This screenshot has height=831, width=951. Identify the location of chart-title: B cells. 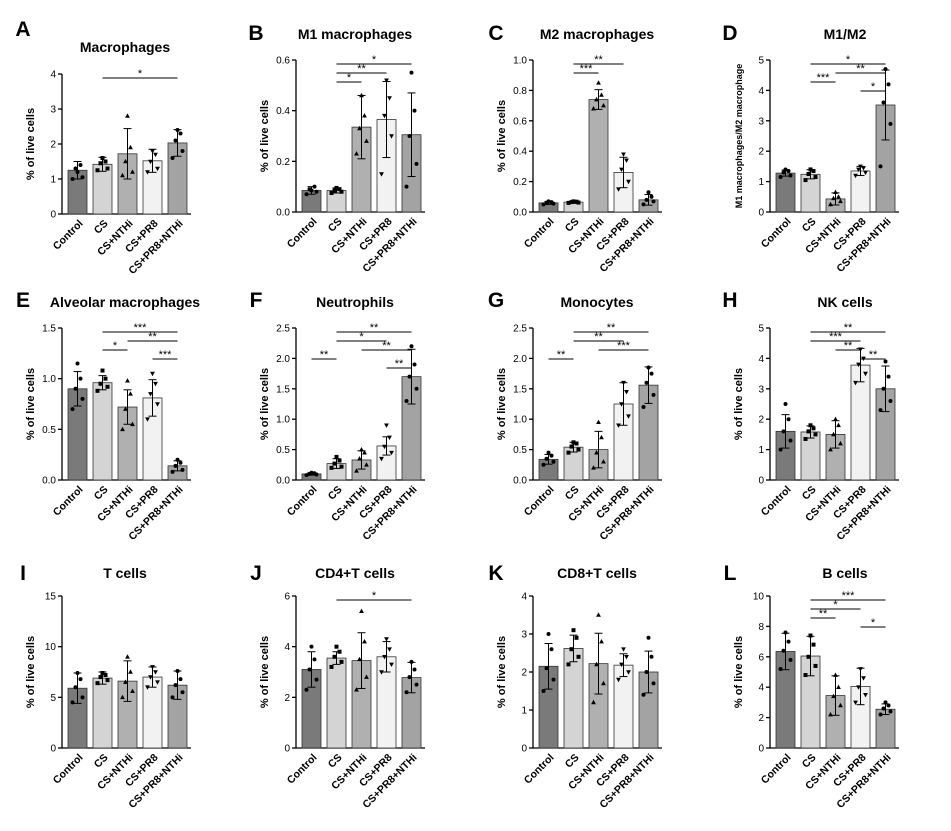
(844, 573).